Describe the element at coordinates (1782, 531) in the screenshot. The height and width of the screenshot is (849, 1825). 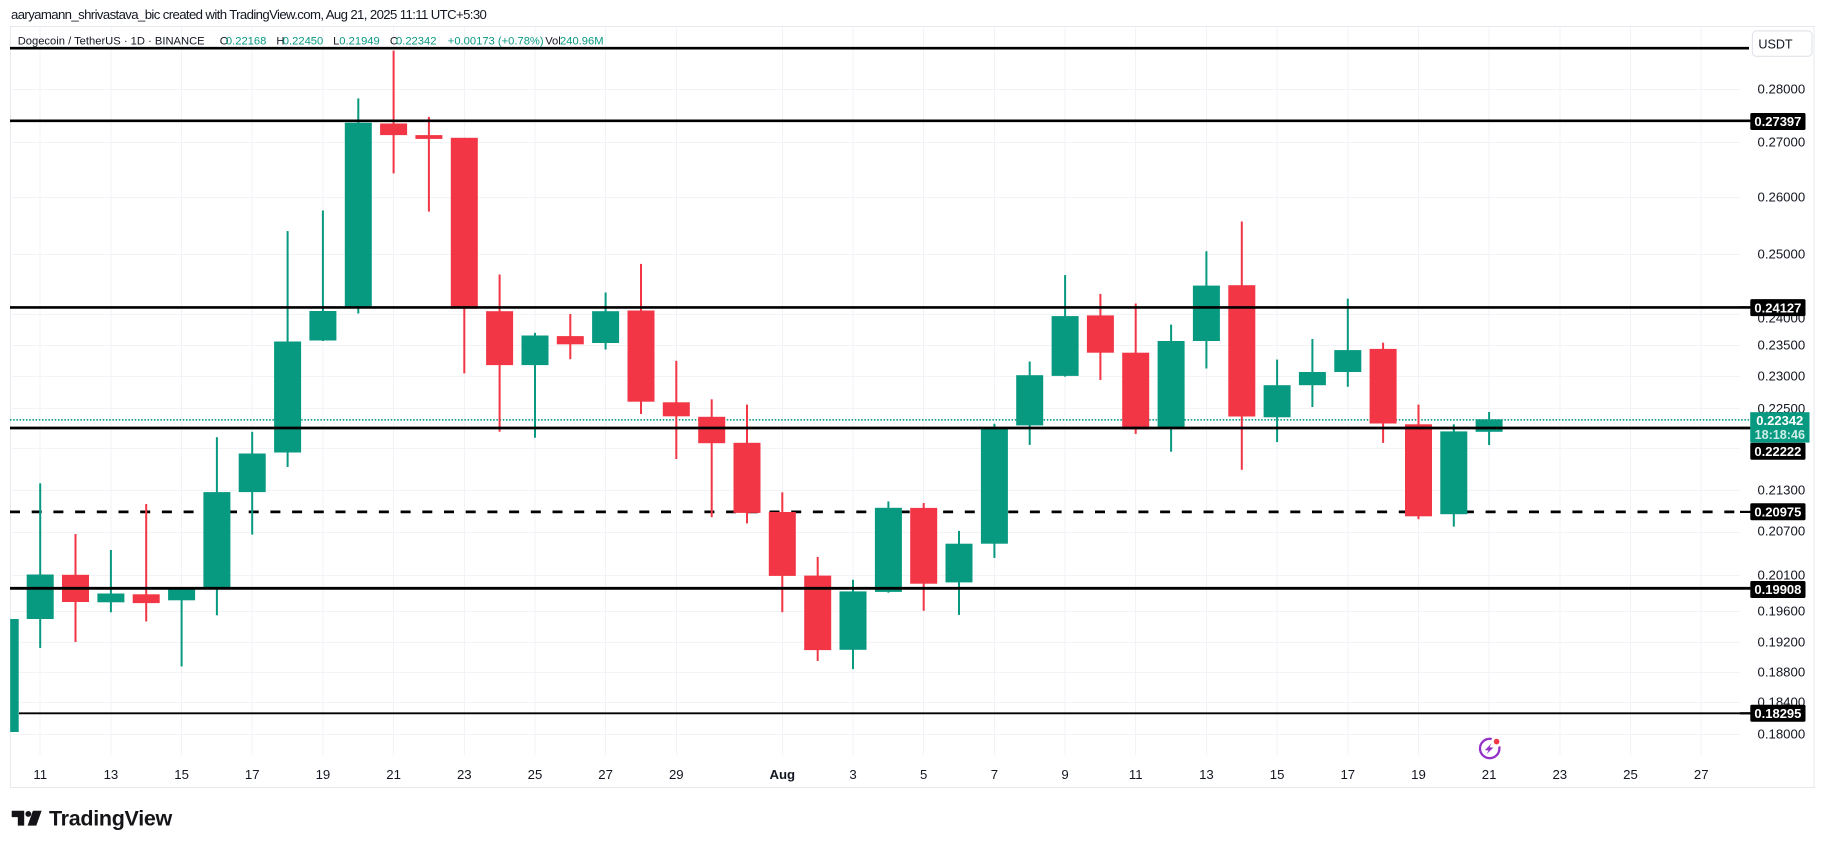
I see `svg-text: 0.20700` at that location.